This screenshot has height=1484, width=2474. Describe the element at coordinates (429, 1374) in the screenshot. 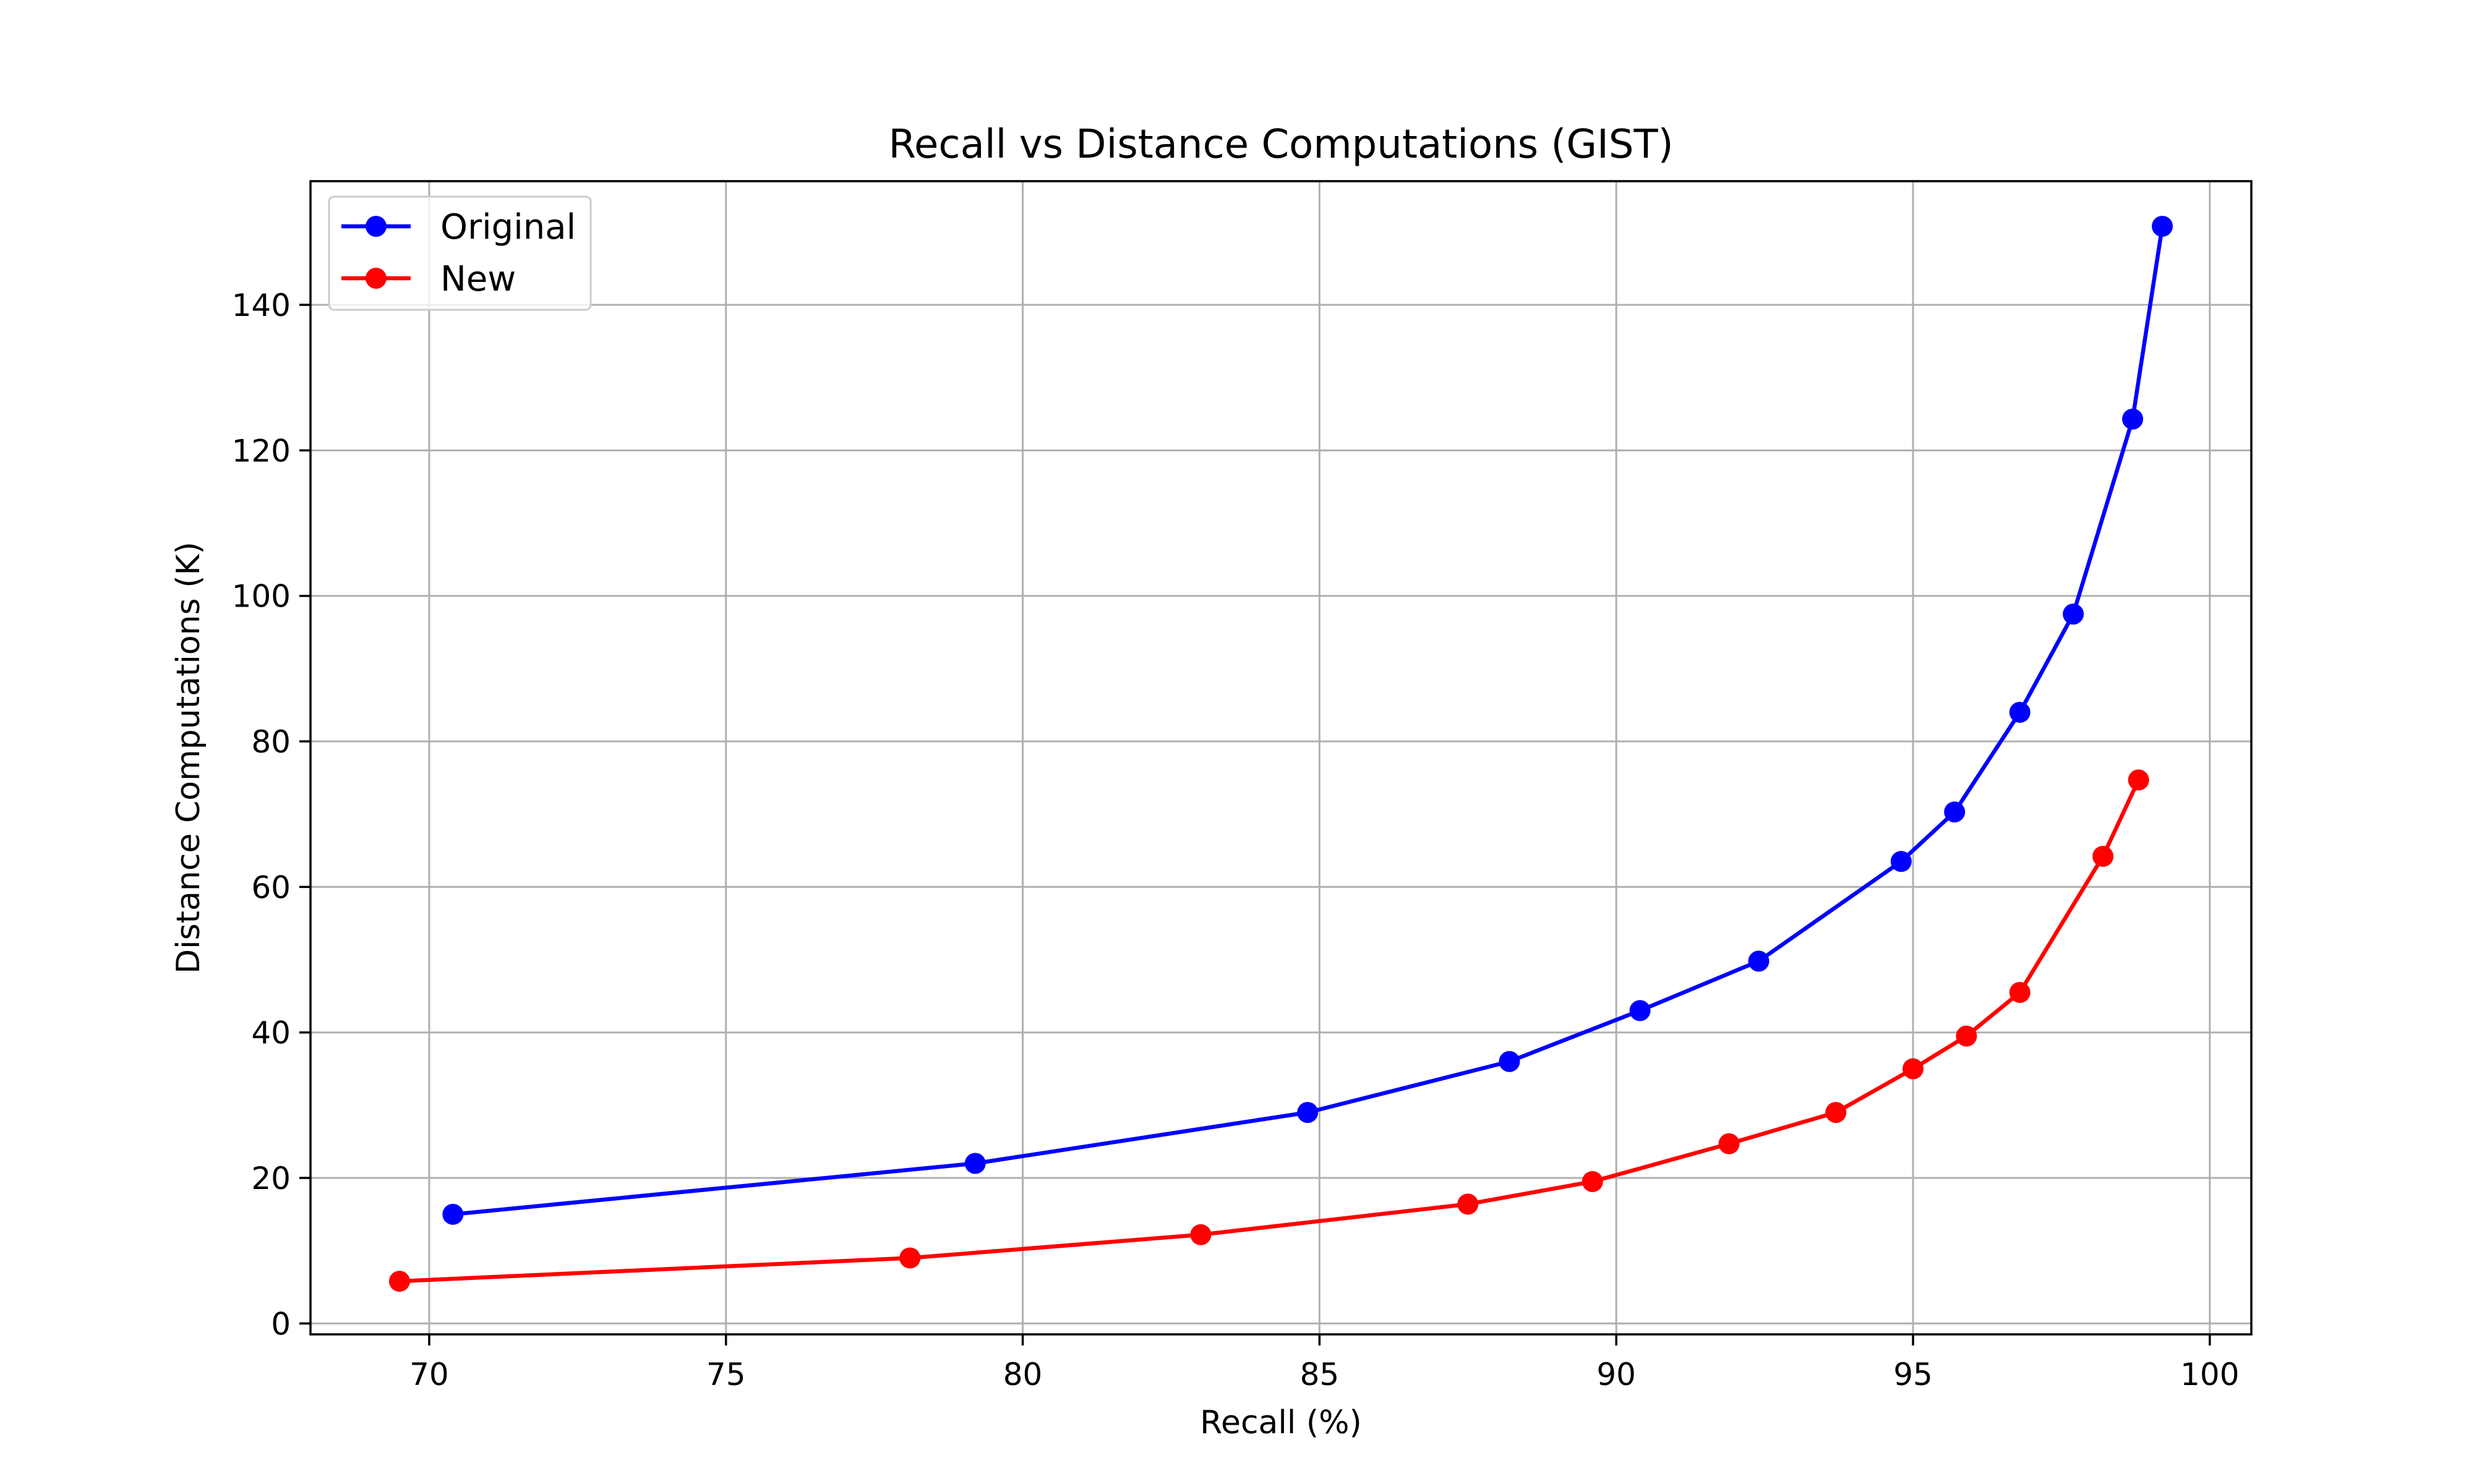

I see `x-tick-label: 70` at that location.